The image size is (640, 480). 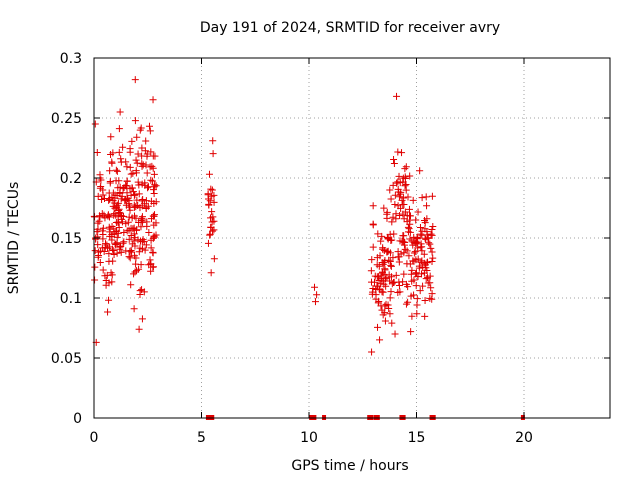 What do you see at coordinates (201, 438) in the screenshot?
I see `x-tick-label: 5` at bounding box center [201, 438].